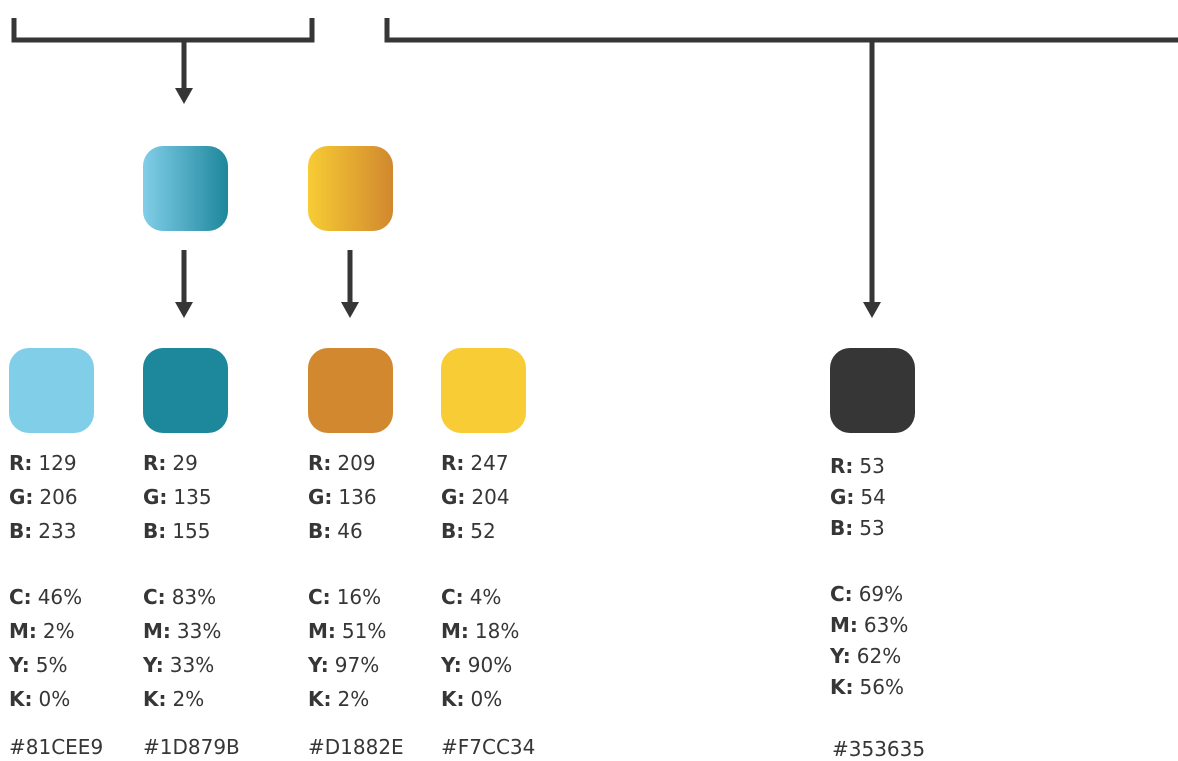 This screenshot has width=1178, height=761. What do you see at coordinates (872, 466) in the screenshot?
I see `r-value: 53` at bounding box center [872, 466].